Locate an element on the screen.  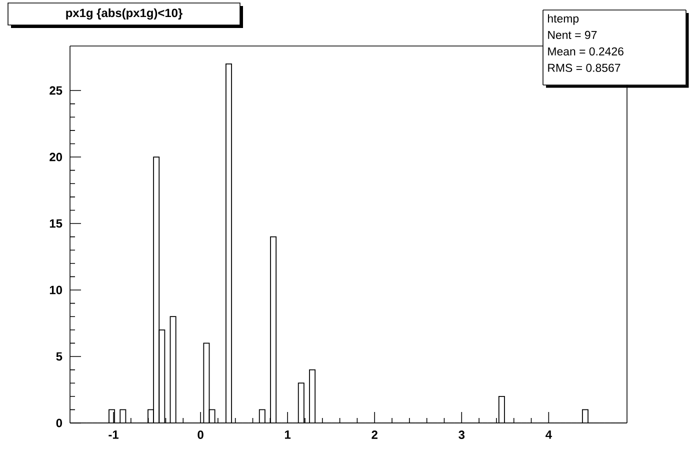
y-tick-label: 20 is located at coordinates (56, 157).